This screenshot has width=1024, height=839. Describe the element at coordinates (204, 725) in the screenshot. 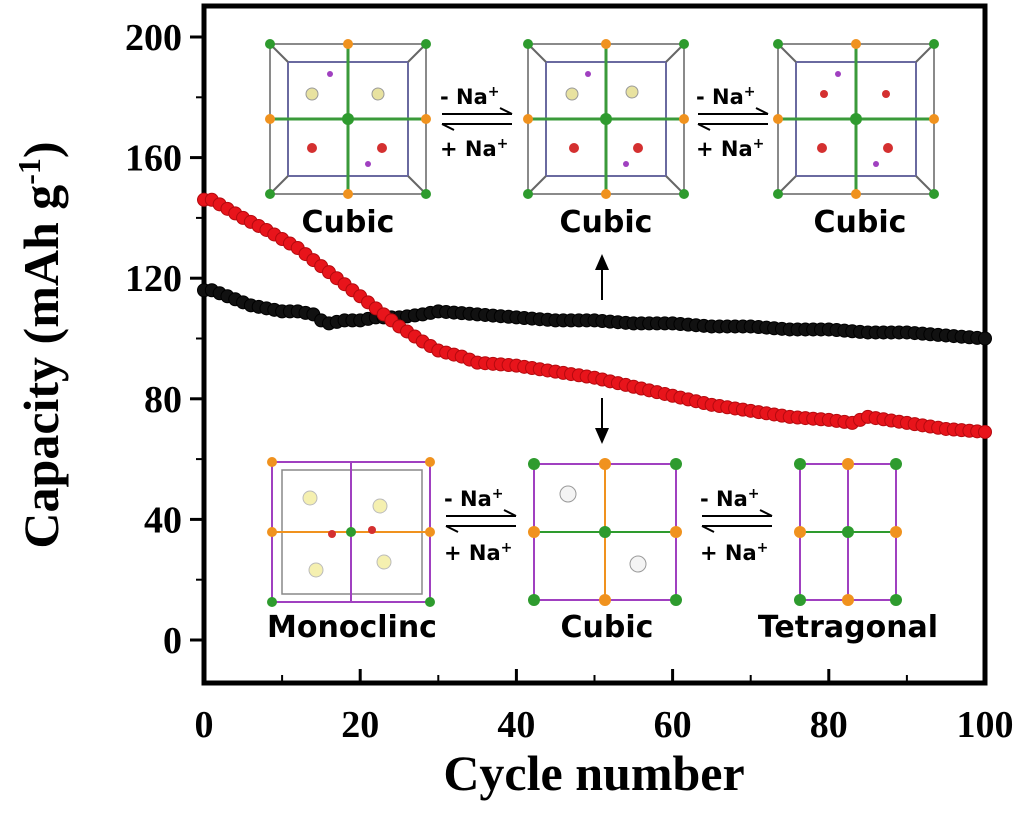

I see `x-tick-label: 0` at that location.